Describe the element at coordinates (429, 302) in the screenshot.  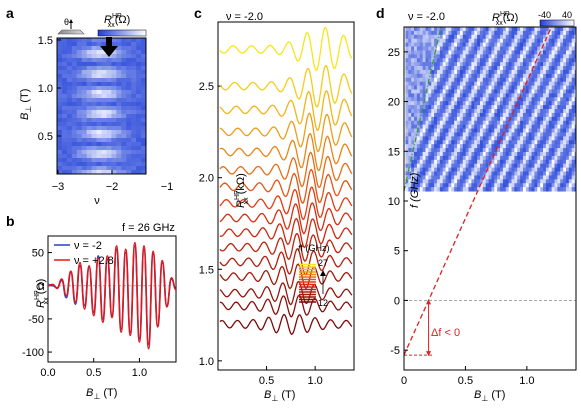
I see `delta-f-arrowhead` at that location.